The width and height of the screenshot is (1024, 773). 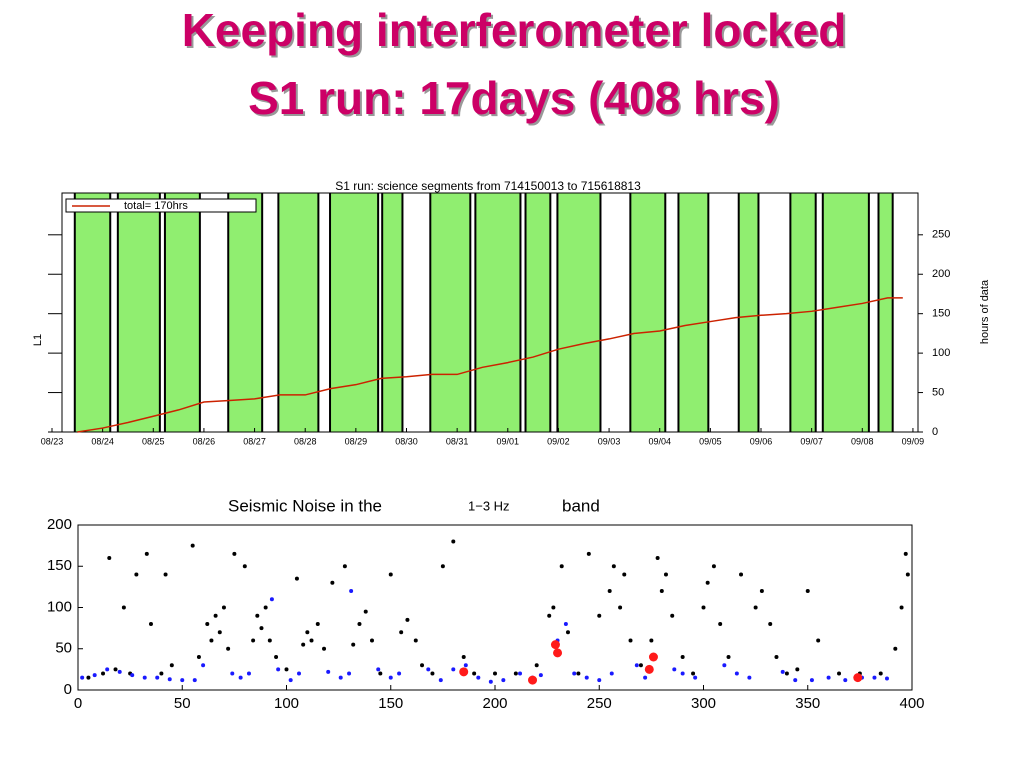 I want to click on title-line: S1 run: 17days (408 hrs), so click(x=514, y=98).